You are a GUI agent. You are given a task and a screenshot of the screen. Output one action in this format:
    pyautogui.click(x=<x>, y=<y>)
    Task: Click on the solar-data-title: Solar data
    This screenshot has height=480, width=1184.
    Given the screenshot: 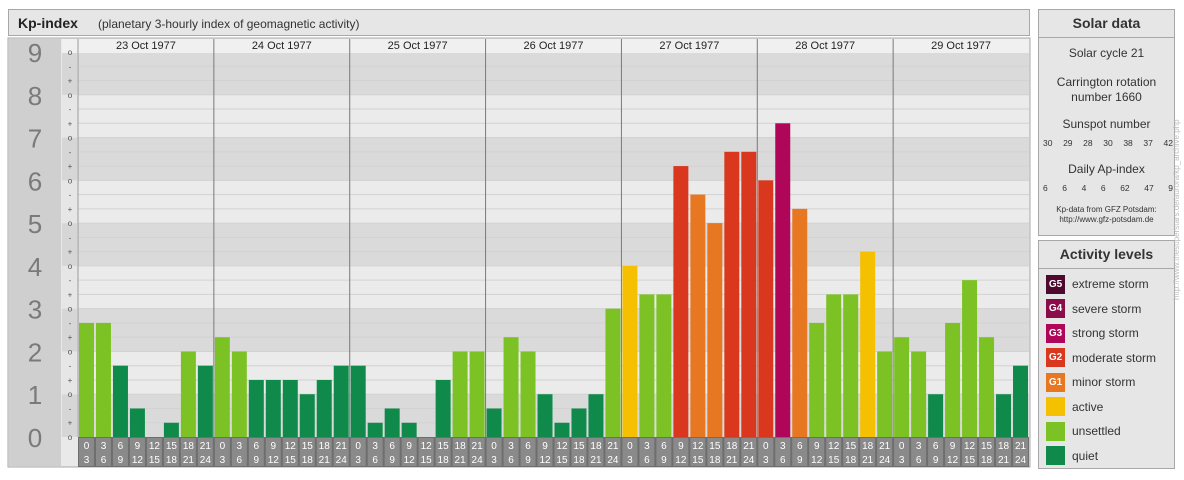 What is the action you would take?
    pyautogui.click(x=1106, y=24)
    